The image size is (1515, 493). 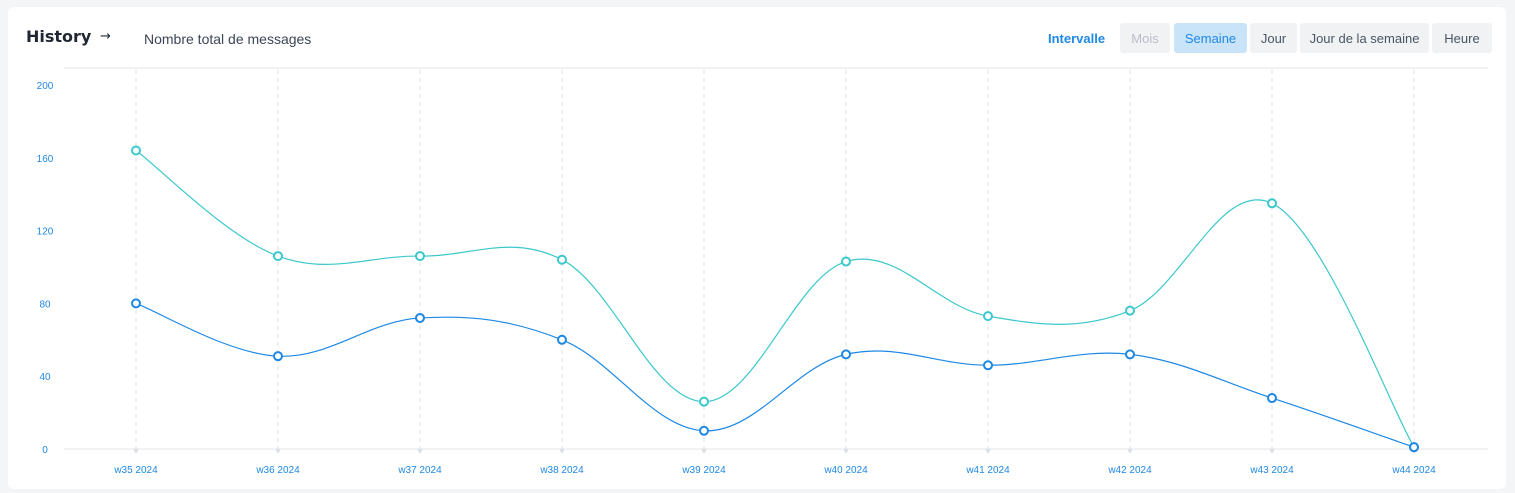 I want to click on y-tick-label: 40, so click(x=45, y=377).